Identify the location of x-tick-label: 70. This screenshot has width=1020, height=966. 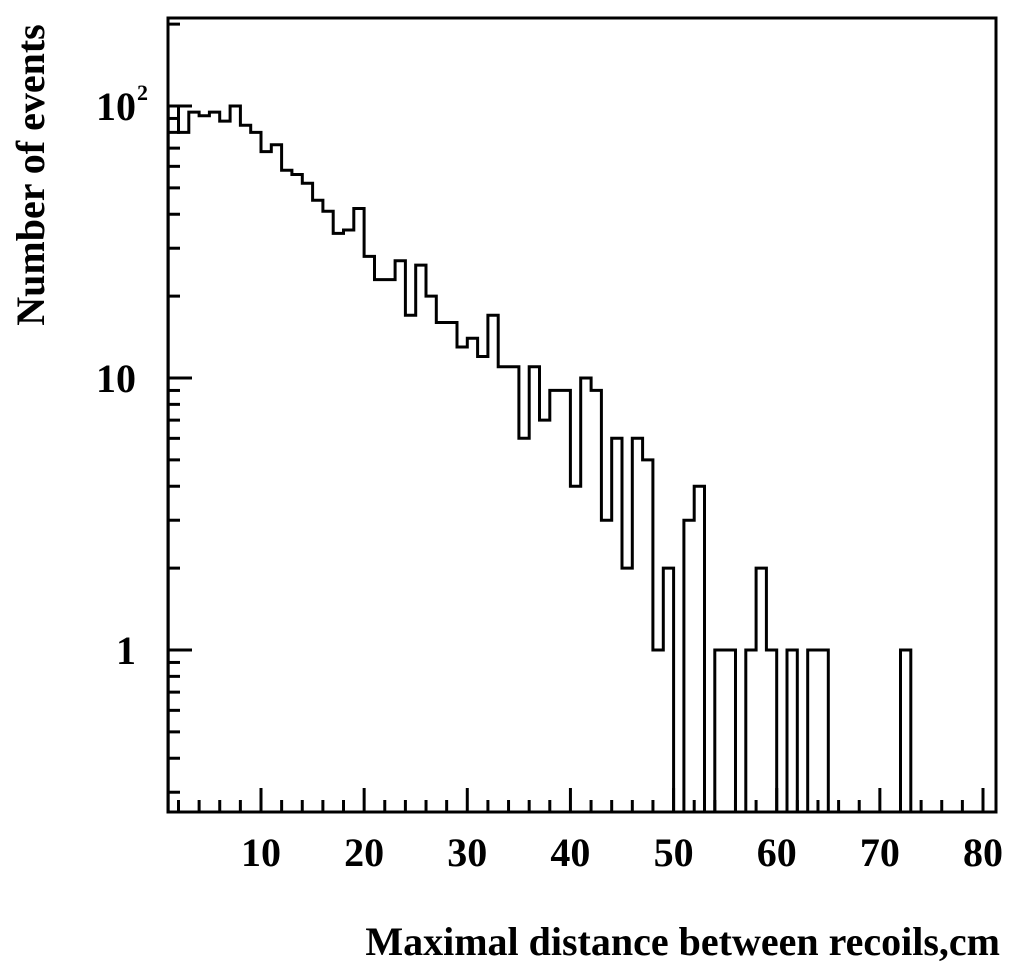
(880, 852).